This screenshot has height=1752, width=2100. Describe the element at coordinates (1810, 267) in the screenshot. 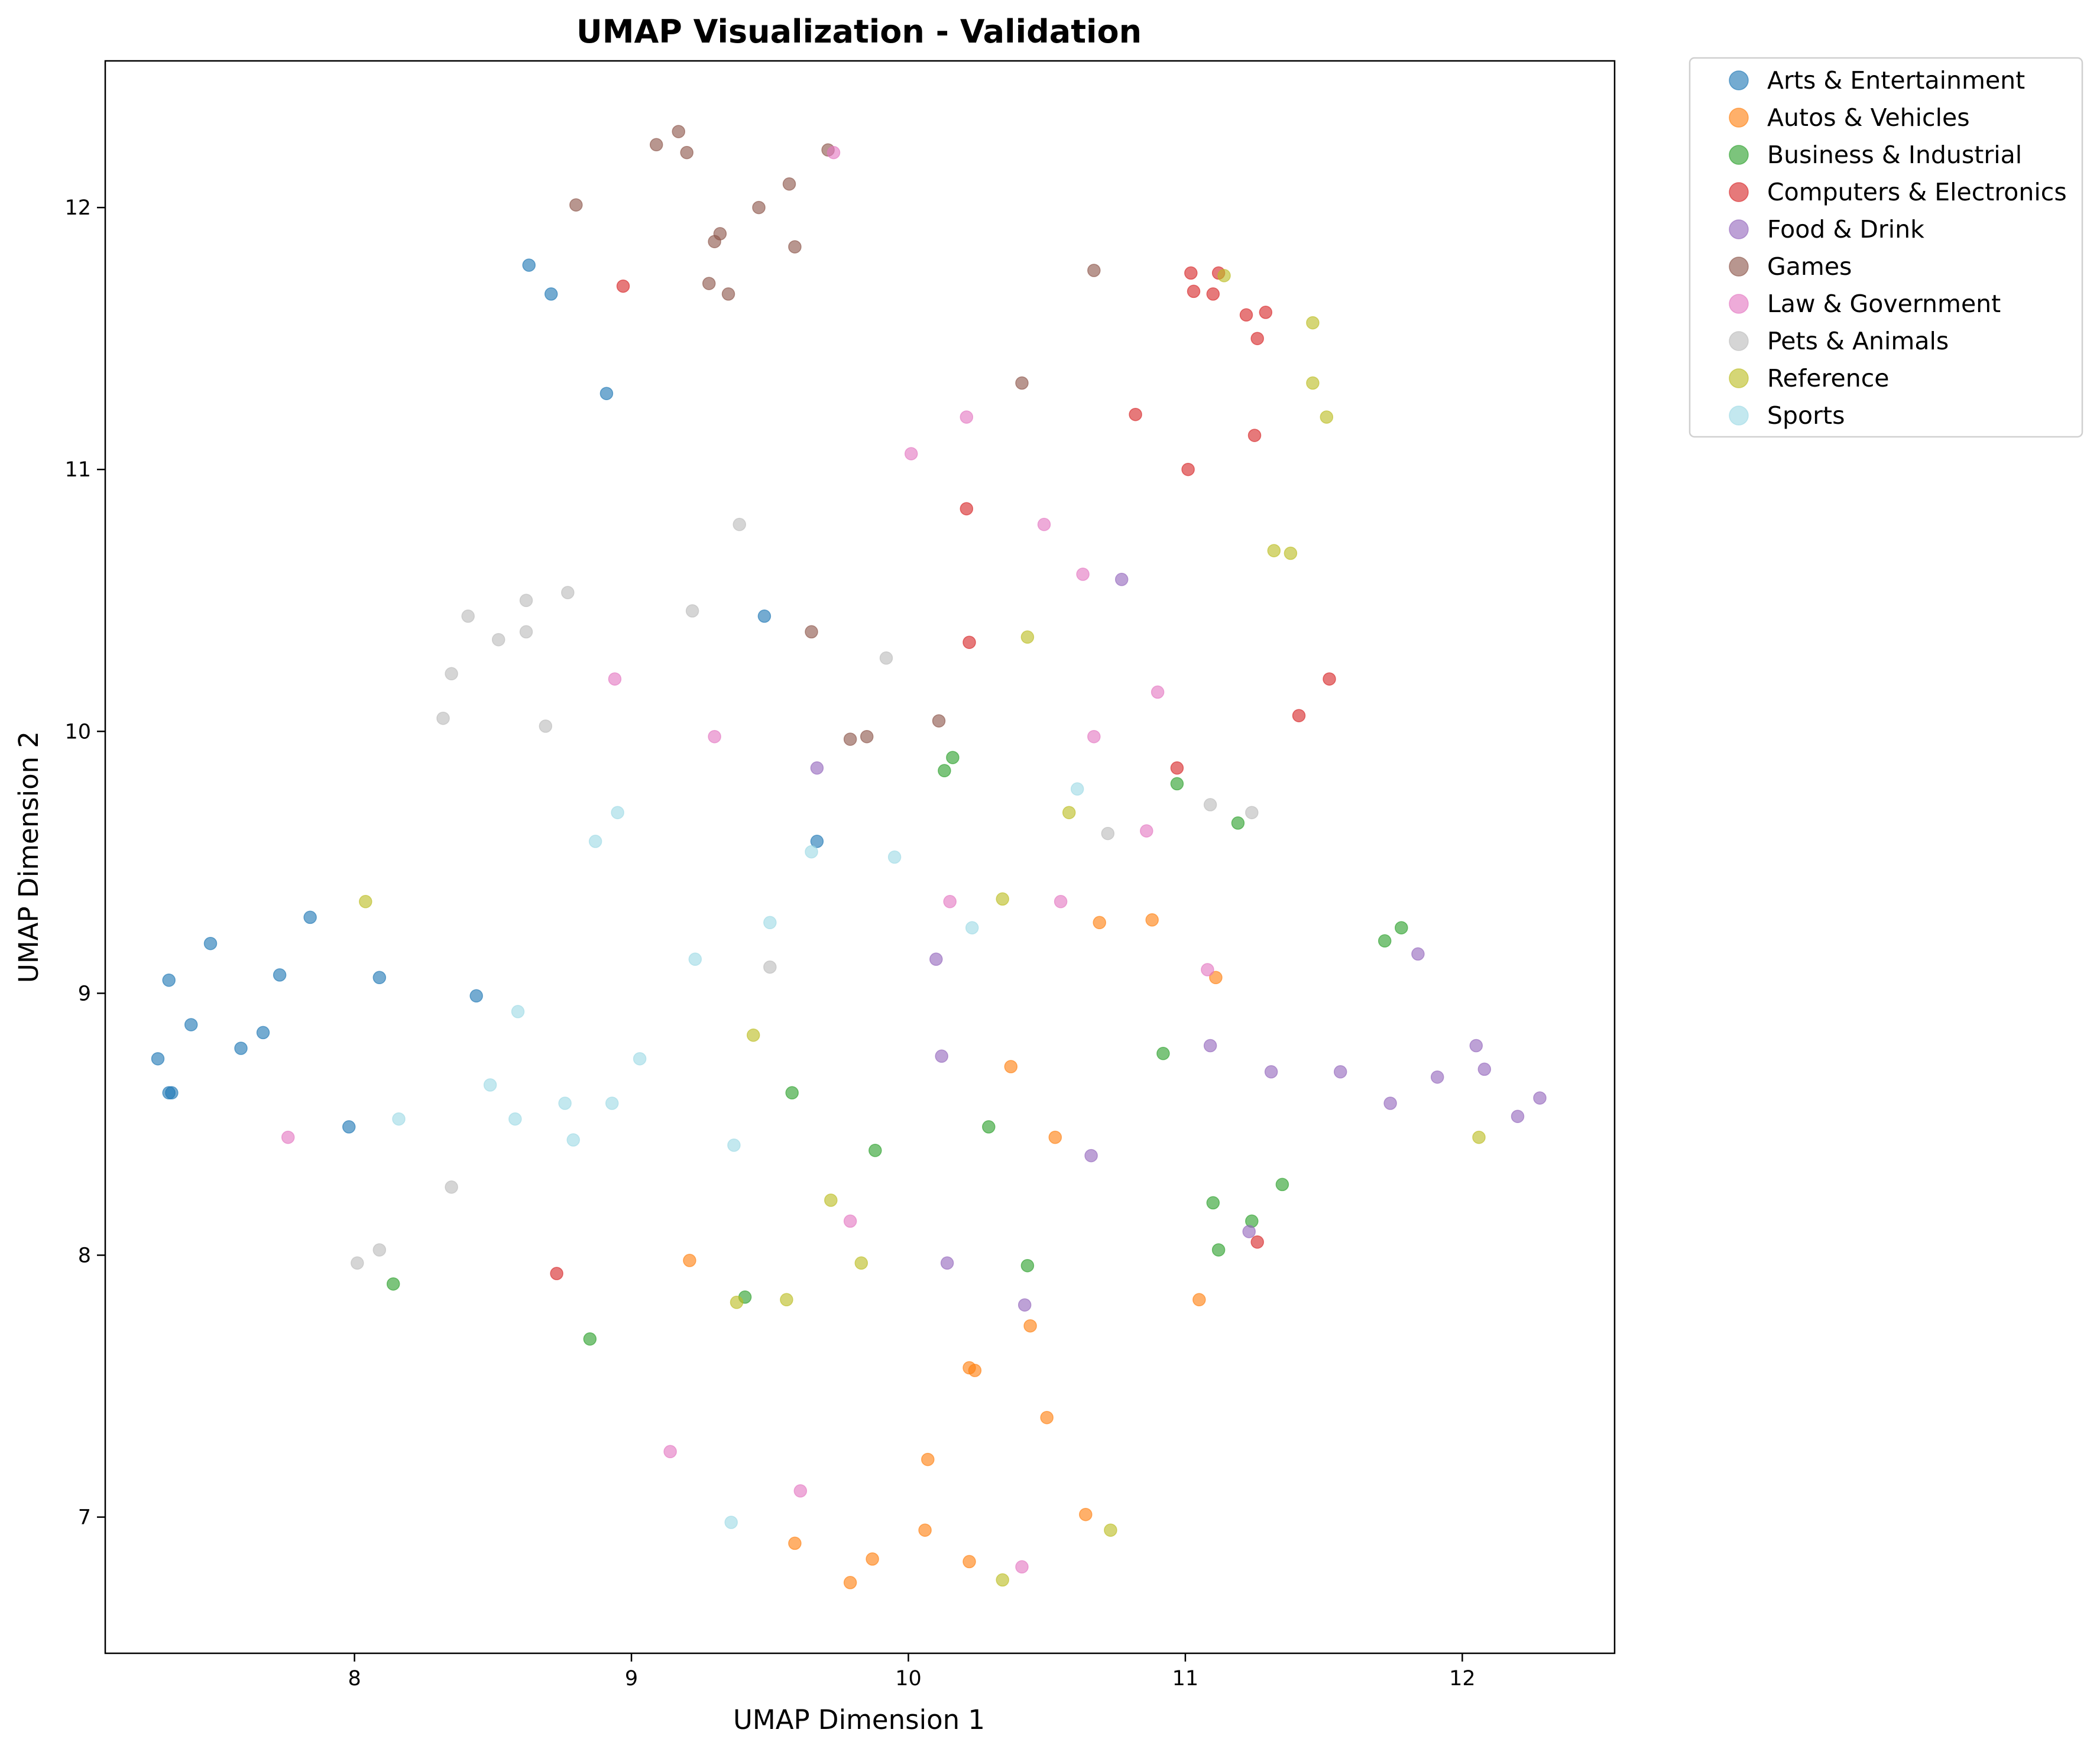

I see `legend-label-games: Games` at that location.